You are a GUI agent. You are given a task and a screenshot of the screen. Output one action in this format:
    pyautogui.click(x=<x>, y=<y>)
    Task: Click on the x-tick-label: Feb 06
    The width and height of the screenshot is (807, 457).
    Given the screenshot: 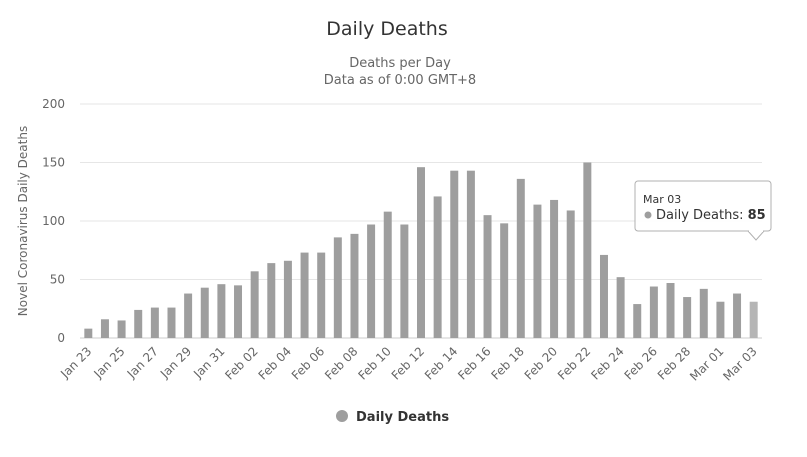 What is the action you would take?
    pyautogui.click(x=308, y=363)
    